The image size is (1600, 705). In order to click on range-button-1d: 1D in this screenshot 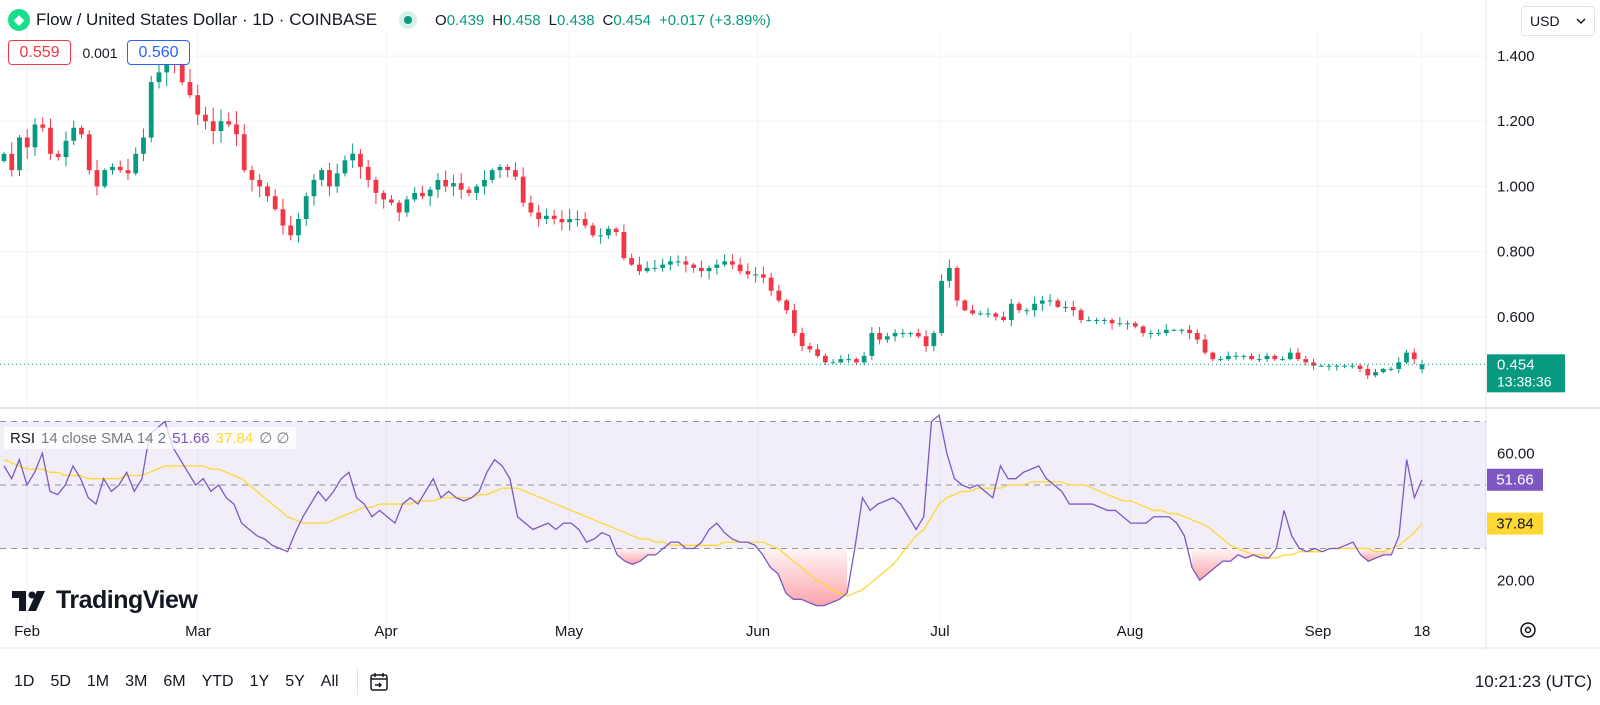, I will do `click(24, 681)`.